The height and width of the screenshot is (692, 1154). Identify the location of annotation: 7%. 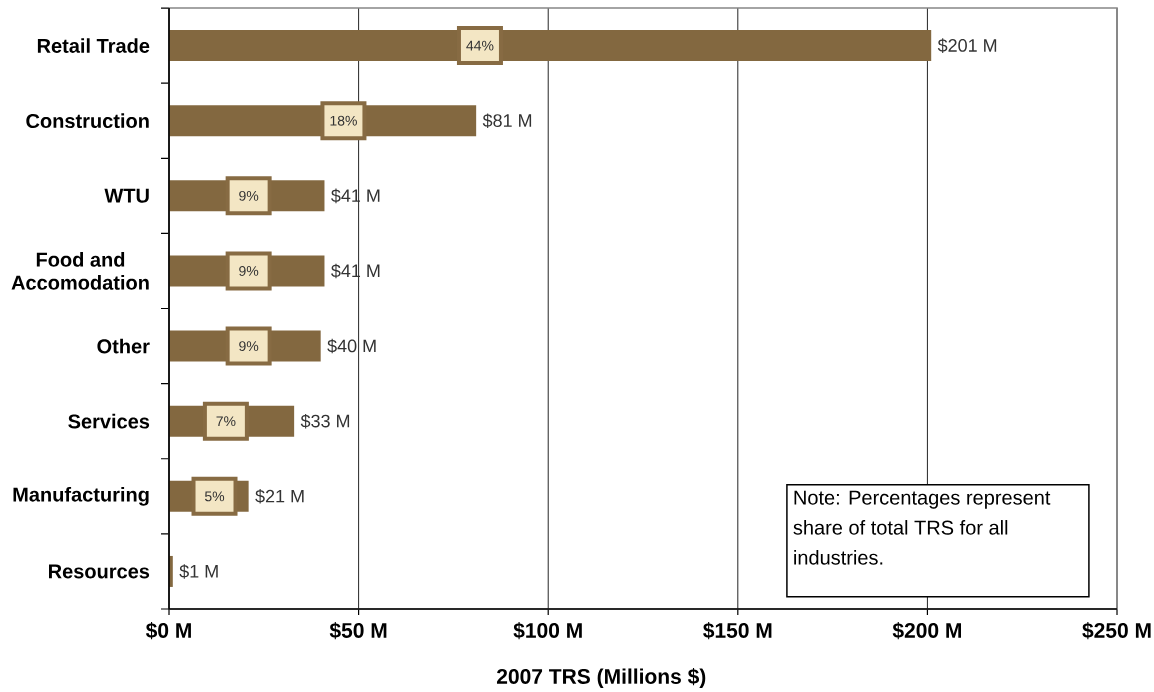
(226, 421).